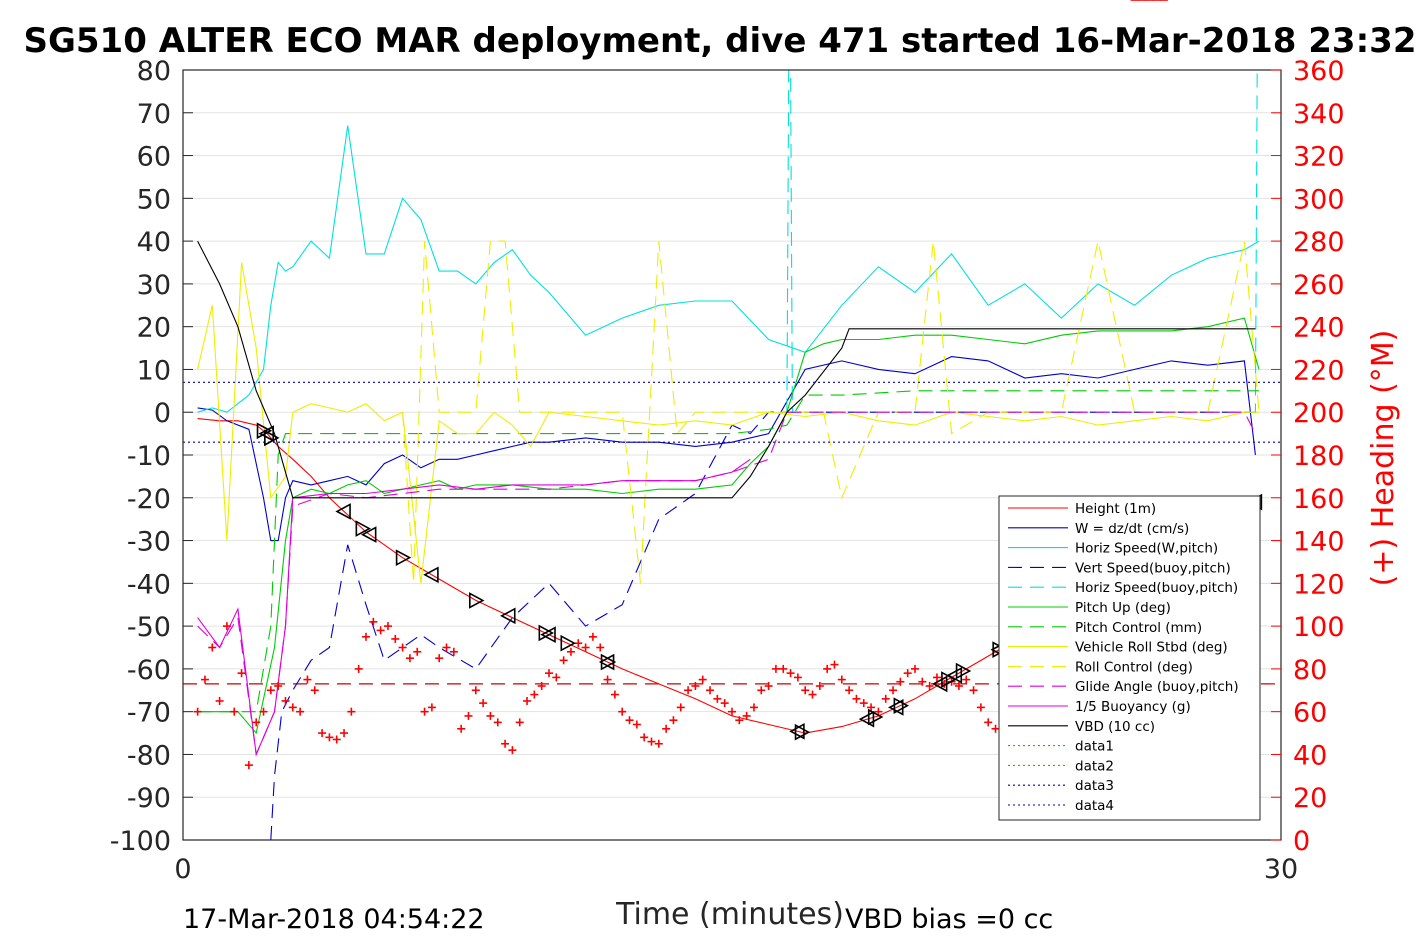  What do you see at coordinates (1115, 509) in the screenshot?
I see `legend-label-height-1m: Height (1m)` at bounding box center [1115, 509].